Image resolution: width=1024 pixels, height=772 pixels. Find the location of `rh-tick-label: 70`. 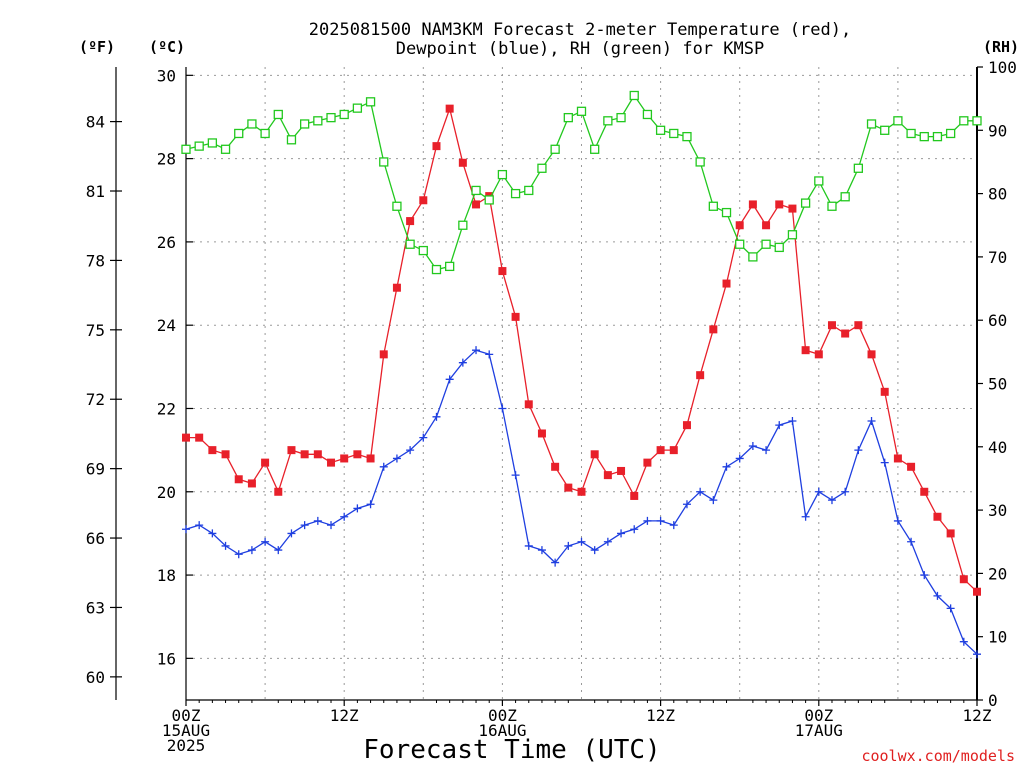

rh-tick-label: 70 is located at coordinates (997, 257).